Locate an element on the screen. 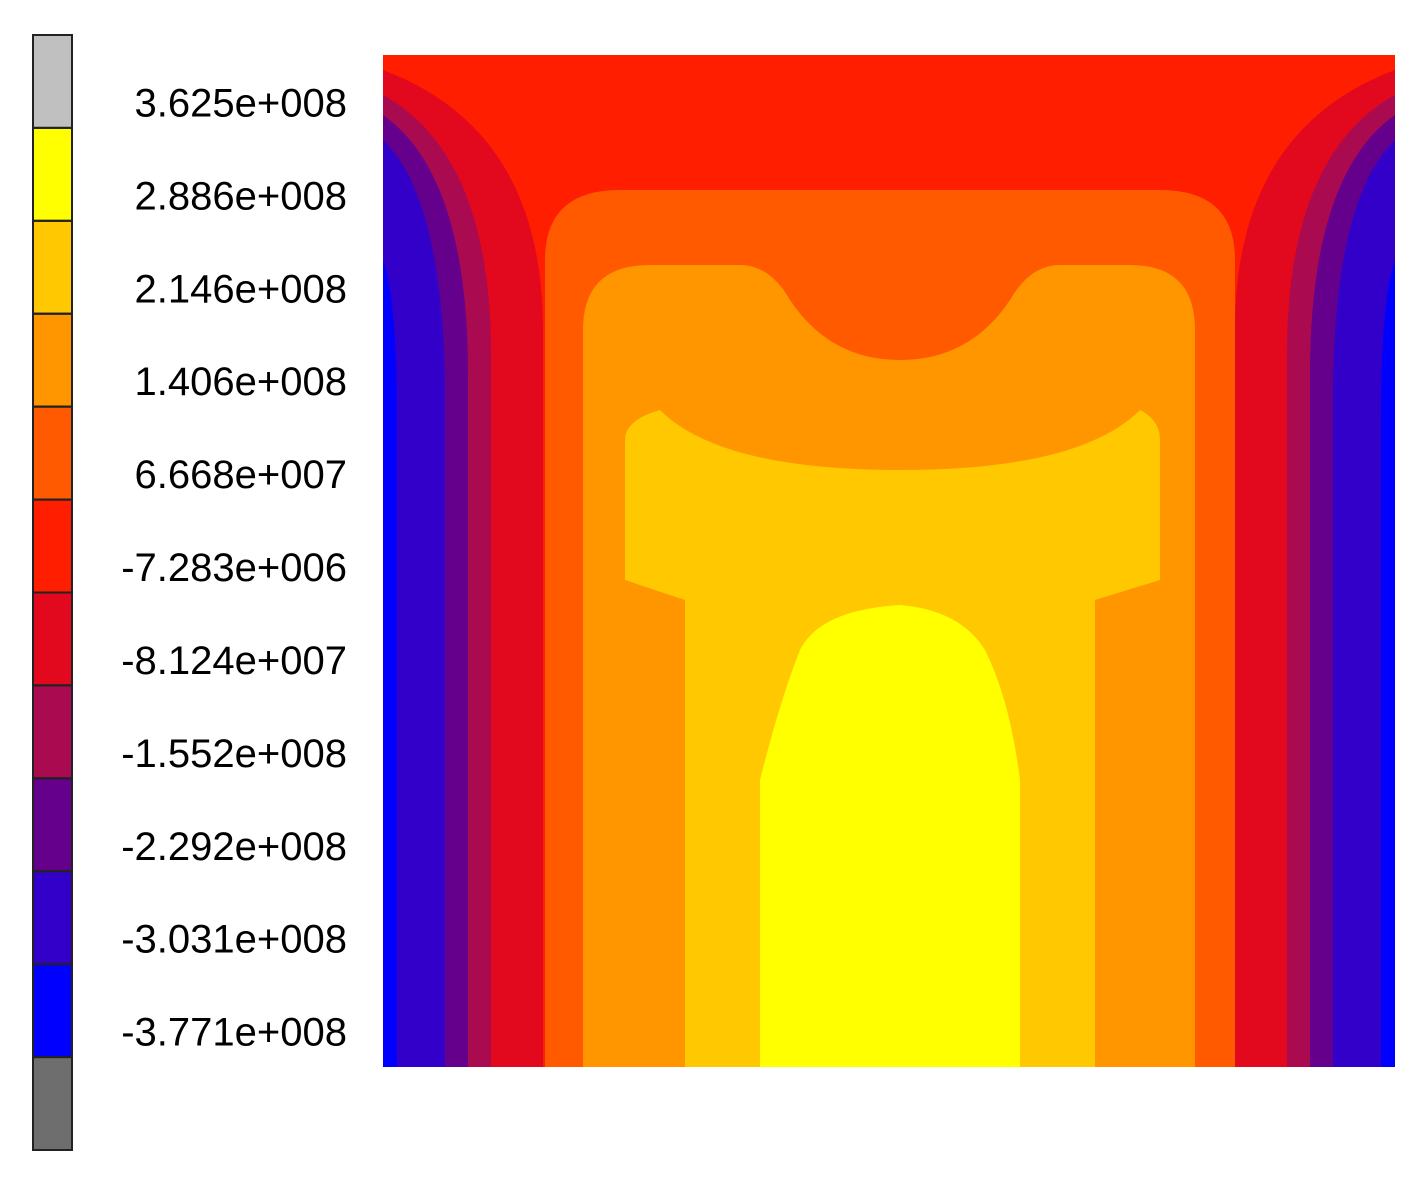 The height and width of the screenshot is (1191, 1417). tick-label: -3.031e+008 is located at coordinates (234, 940).